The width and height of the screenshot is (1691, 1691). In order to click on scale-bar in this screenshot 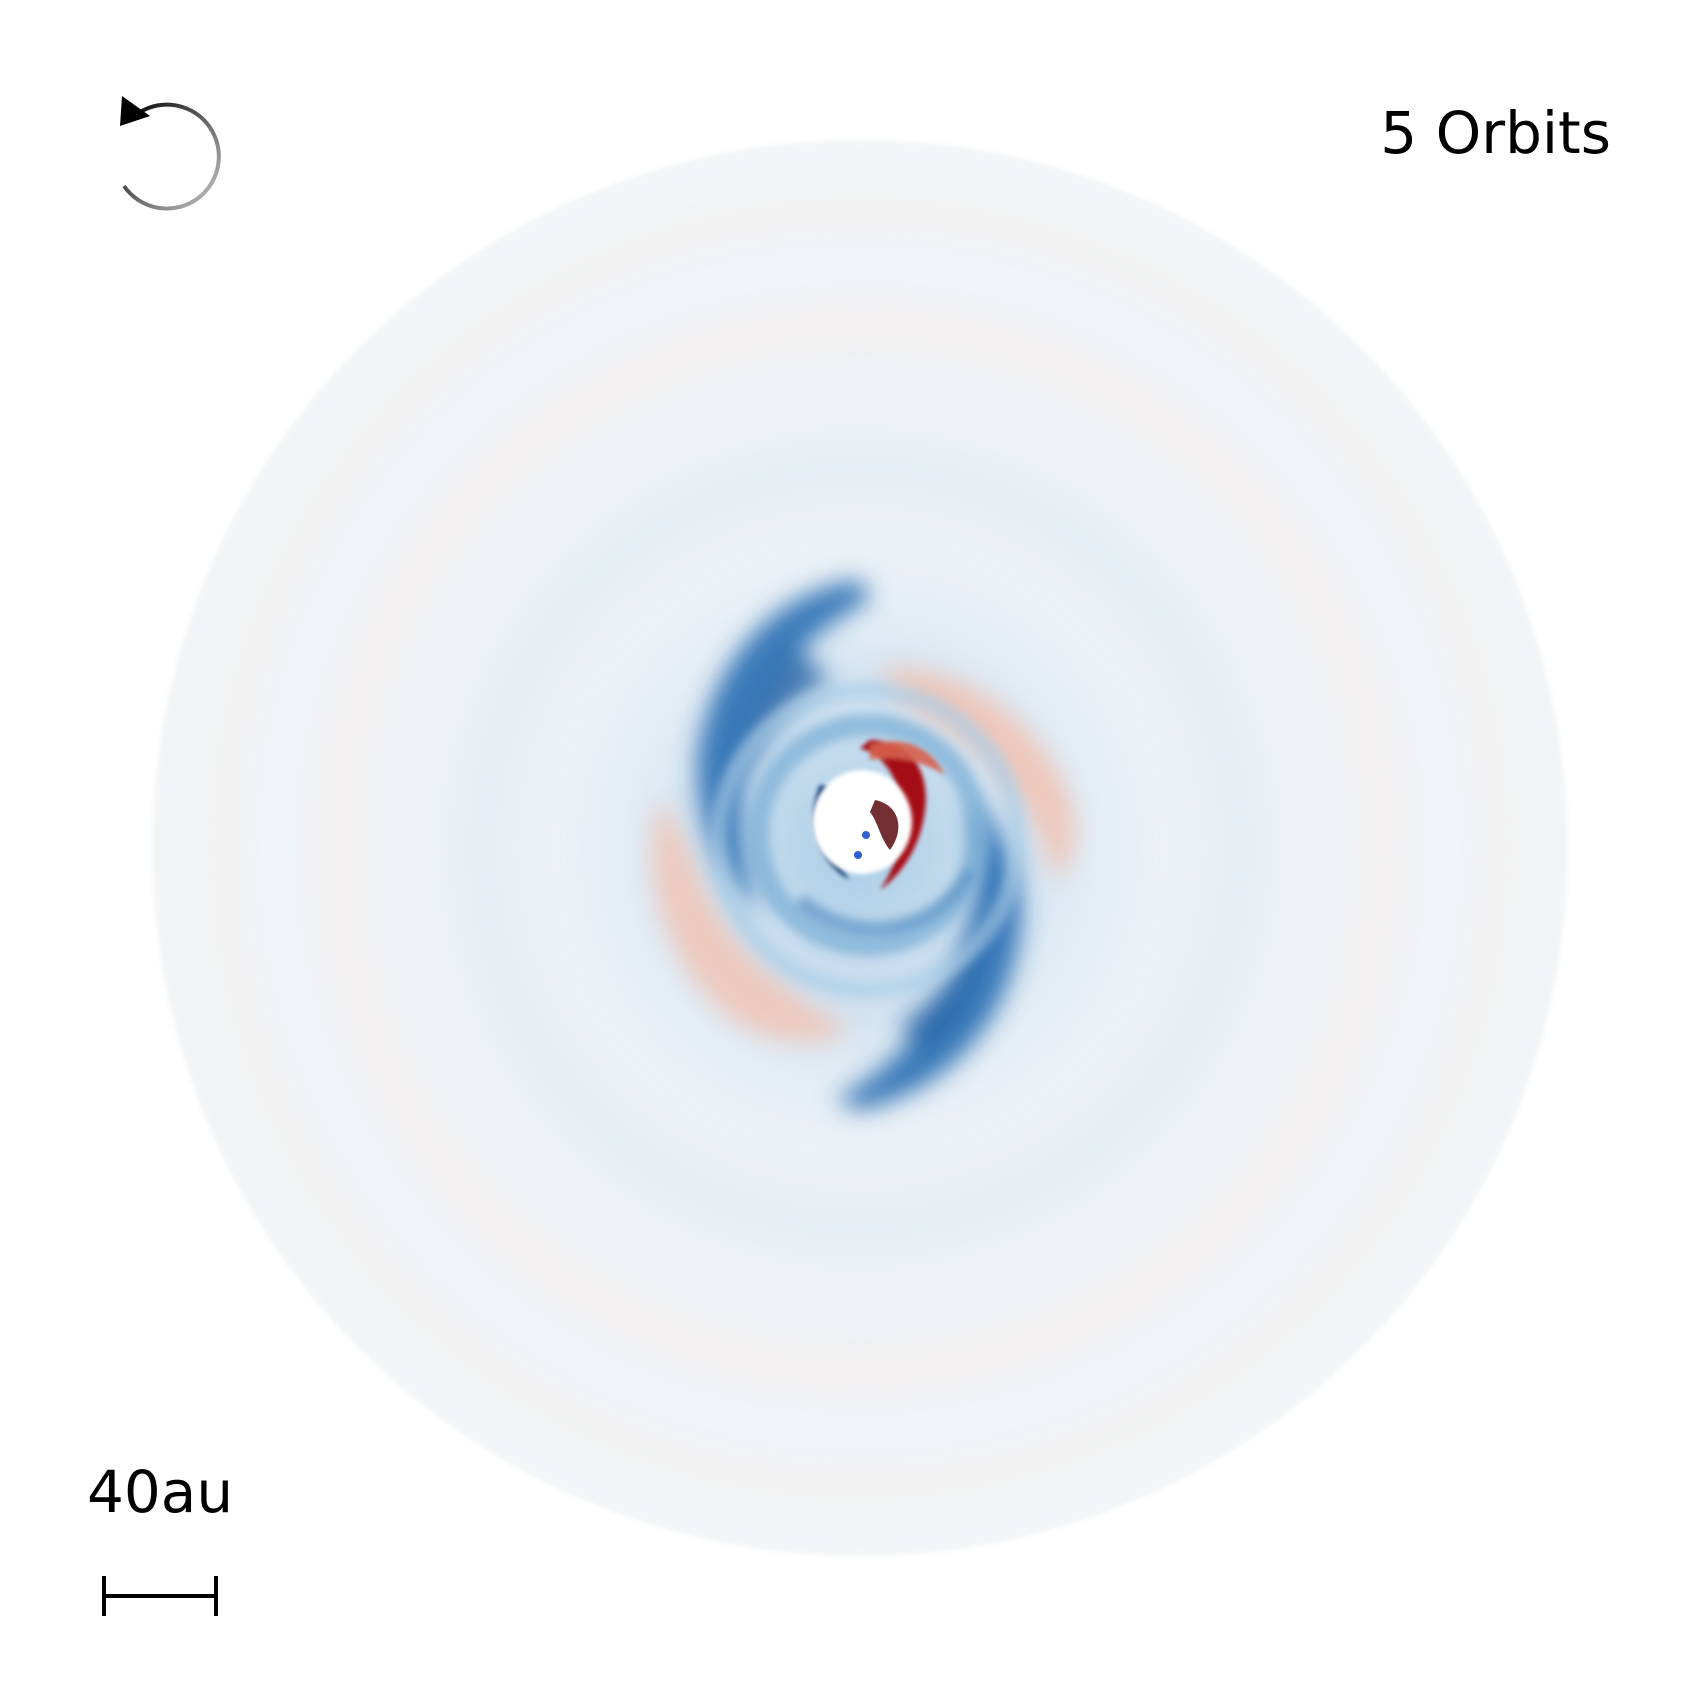, I will do `click(160, 1596)`.